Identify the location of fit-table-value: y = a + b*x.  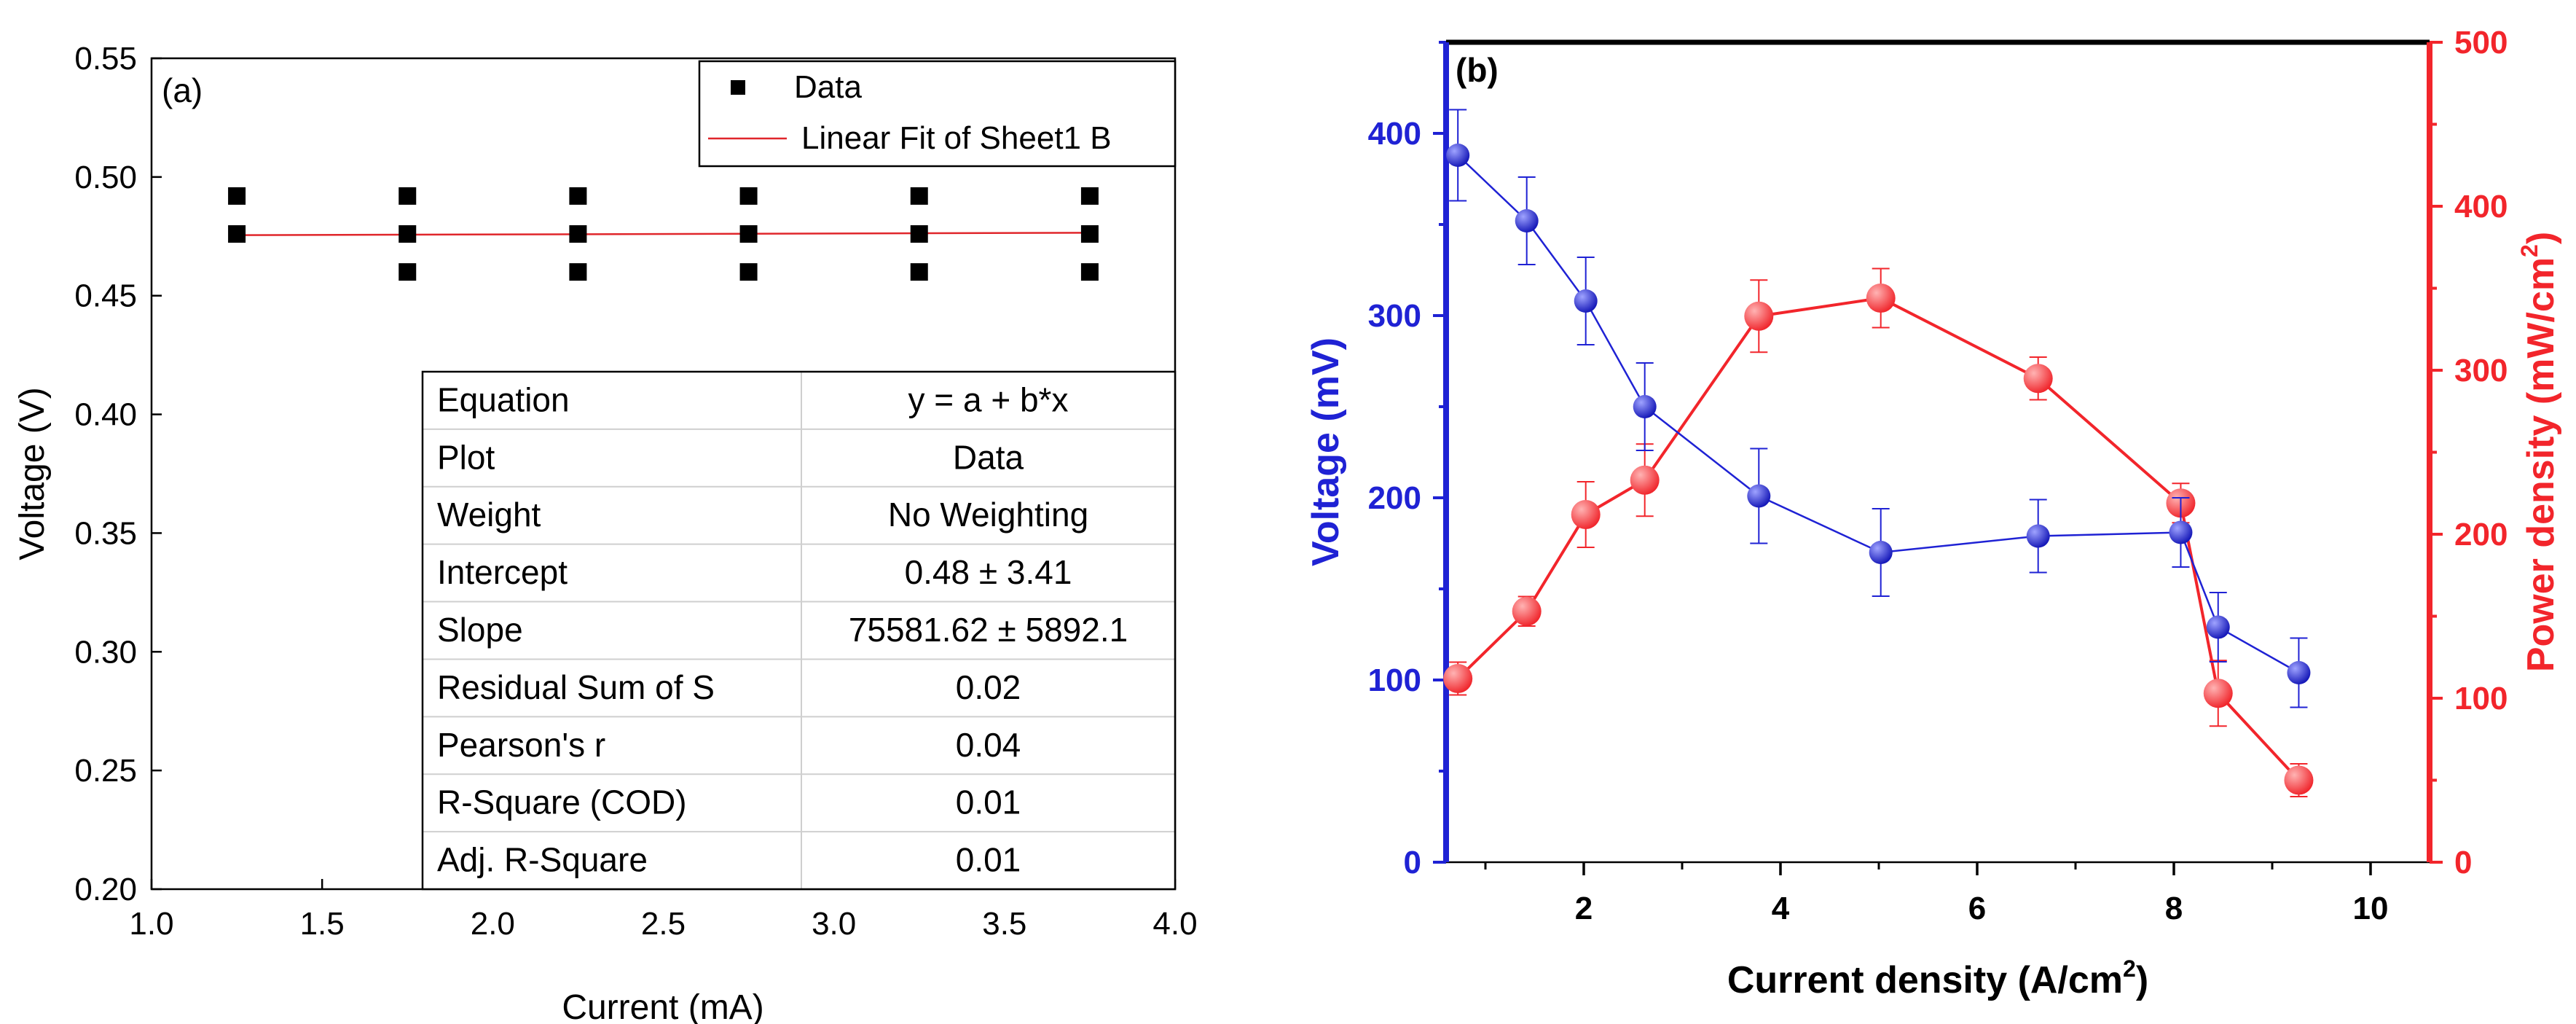
(988, 399).